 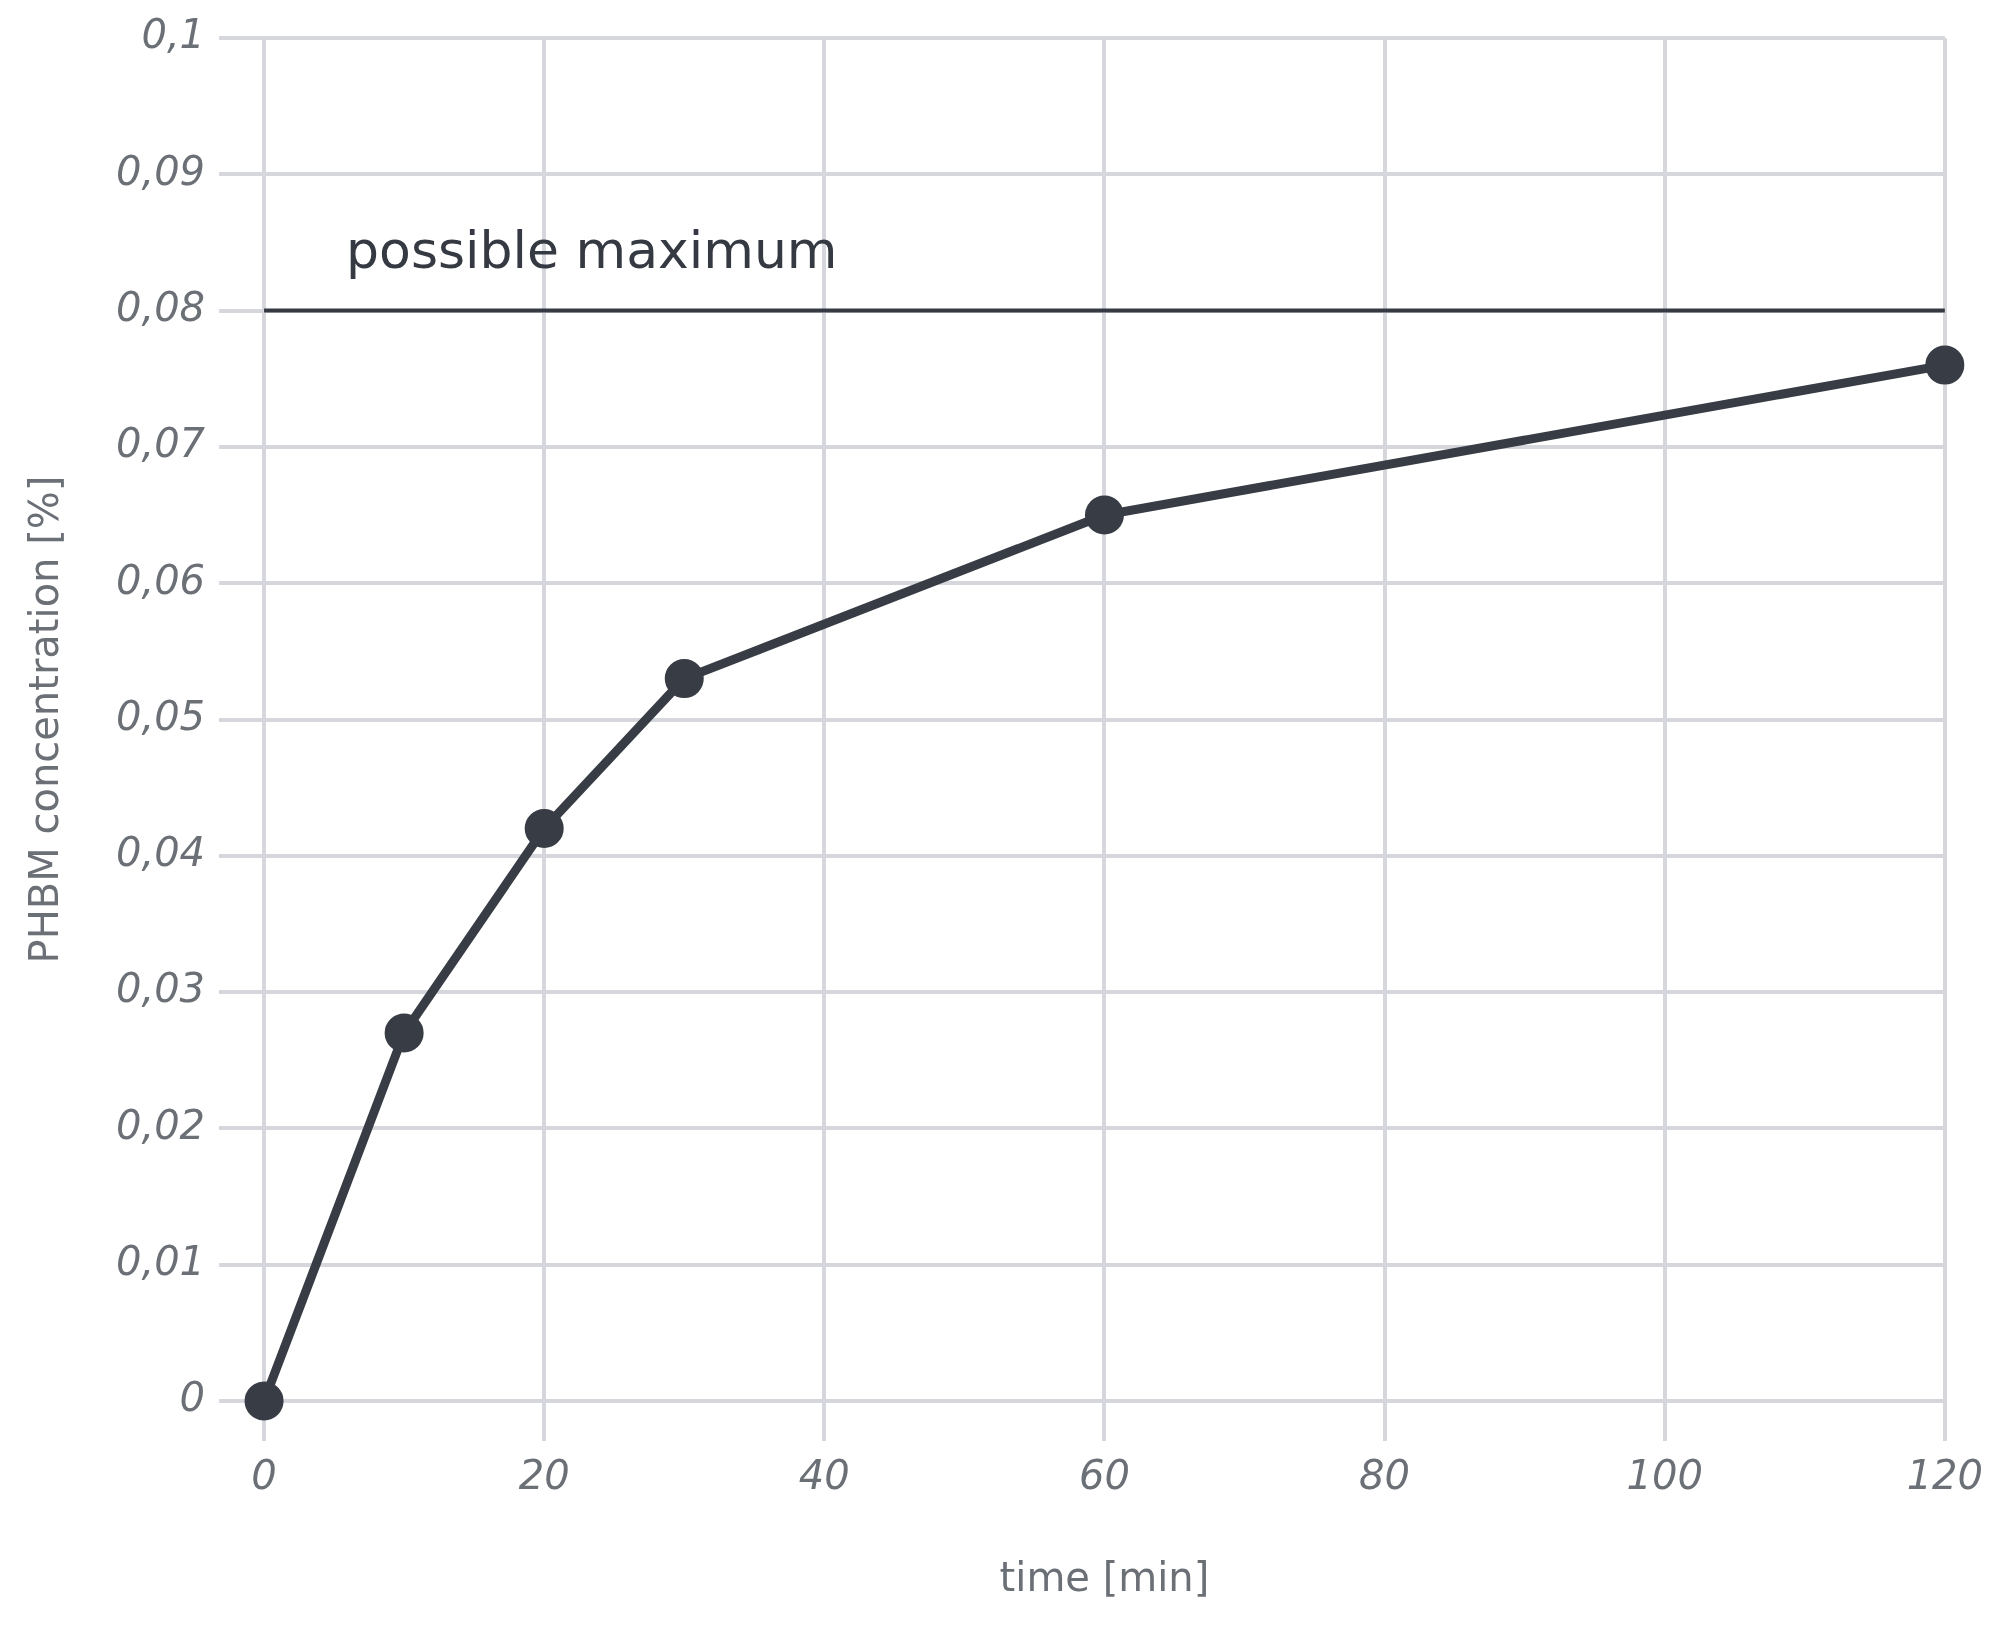 I want to click on x-tick-label: 60, so click(x=1104, y=1475).